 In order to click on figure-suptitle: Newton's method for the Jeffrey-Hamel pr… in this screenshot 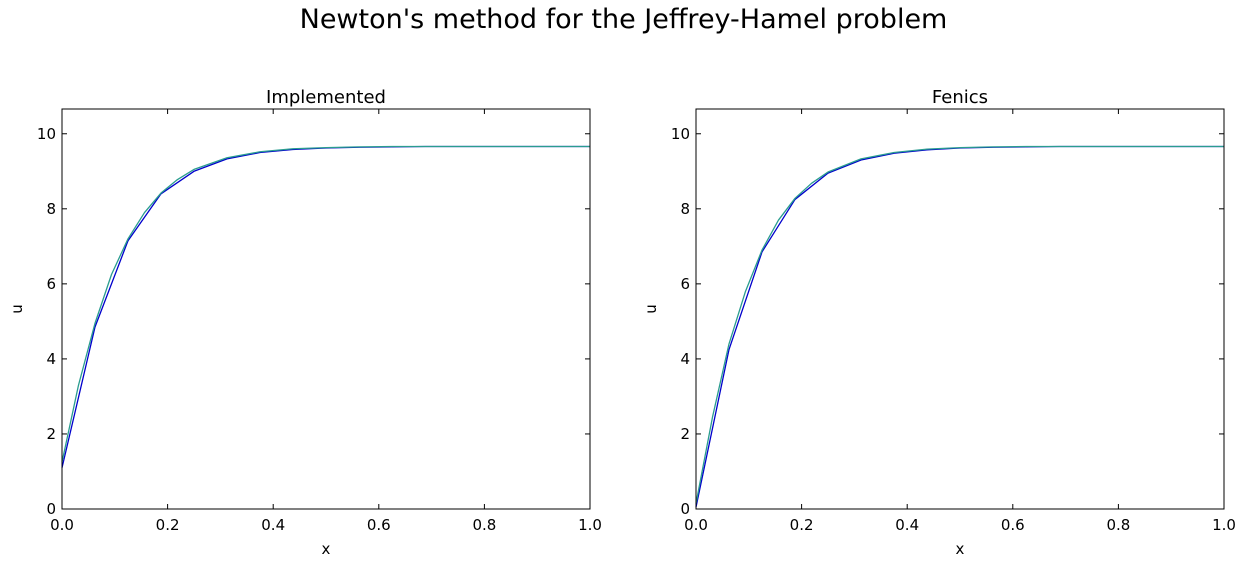, I will do `click(623, 19)`.